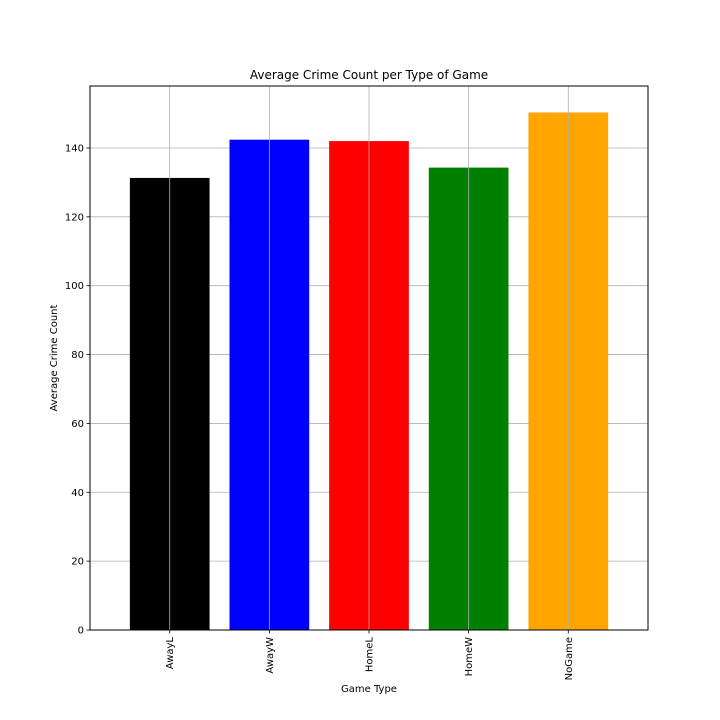 The height and width of the screenshot is (720, 720). I want to click on x-tick-label: NoGame, so click(569, 658).